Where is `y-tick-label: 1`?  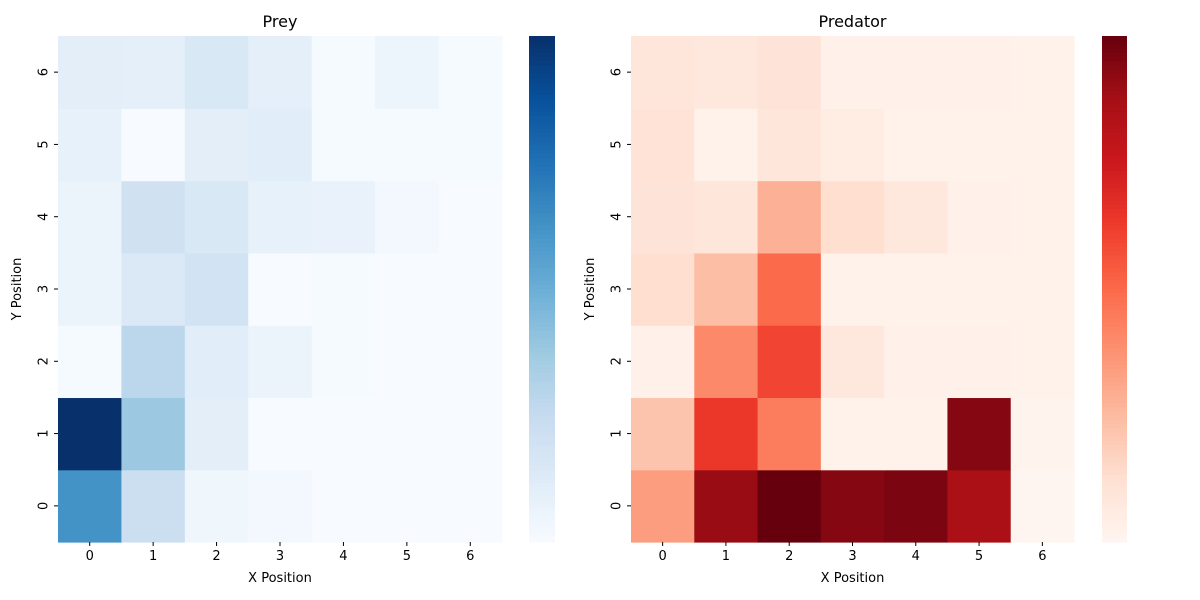 y-tick-label: 1 is located at coordinates (44, 433).